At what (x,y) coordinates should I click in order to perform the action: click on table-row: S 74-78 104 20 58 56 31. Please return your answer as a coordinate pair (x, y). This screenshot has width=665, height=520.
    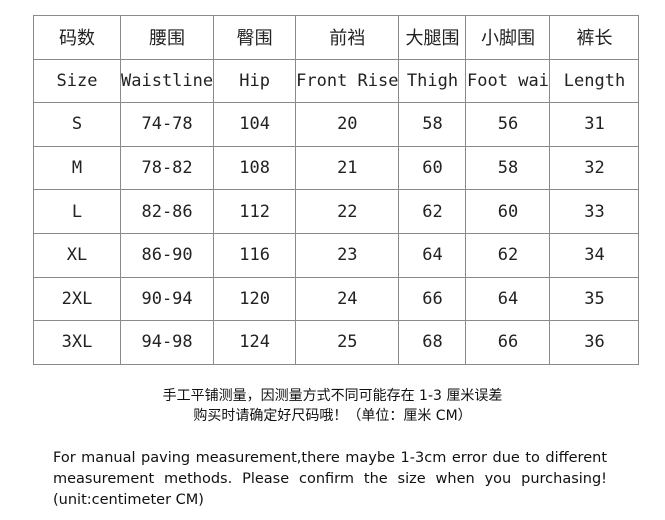
    Looking at the image, I should click on (336, 124).